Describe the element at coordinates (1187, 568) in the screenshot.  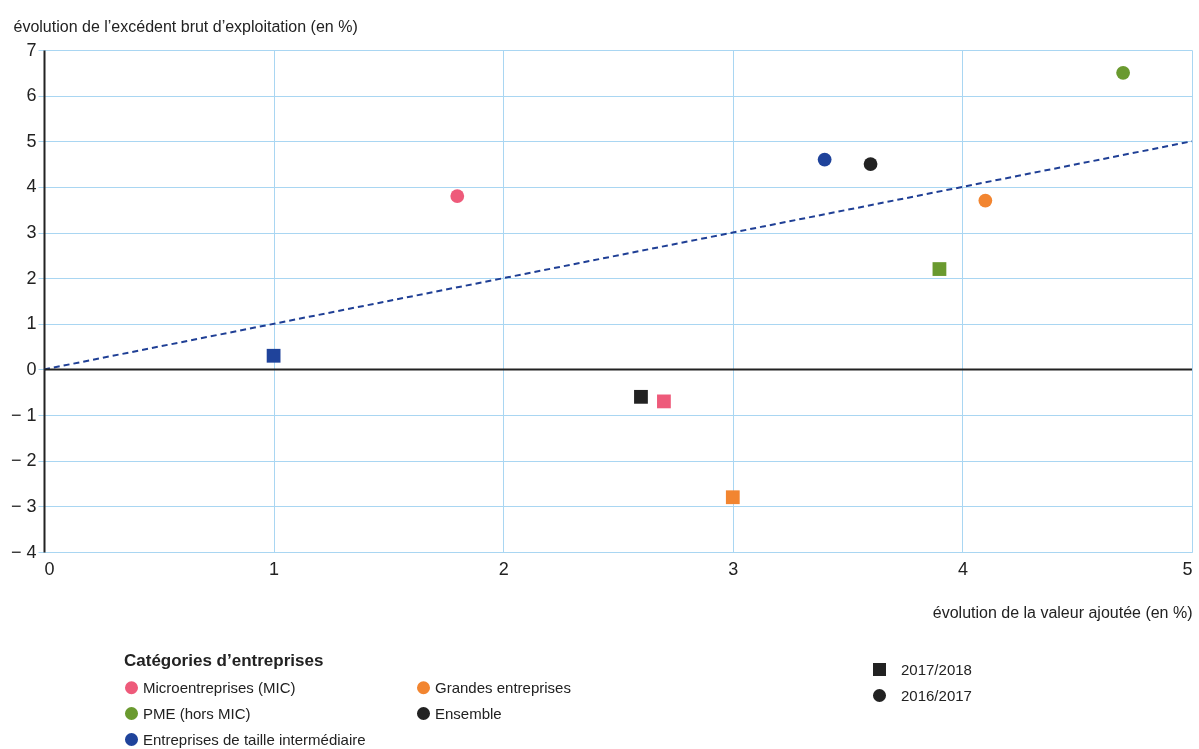
I see `x-tick-label: 5` at that location.